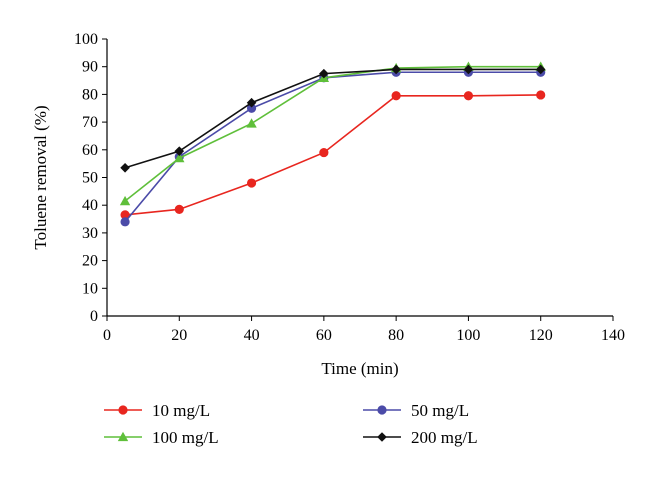 This screenshot has height=478, width=660. What do you see at coordinates (90, 233) in the screenshot?
I see `y-tick-label: 30` at bounding box center [90, 233].